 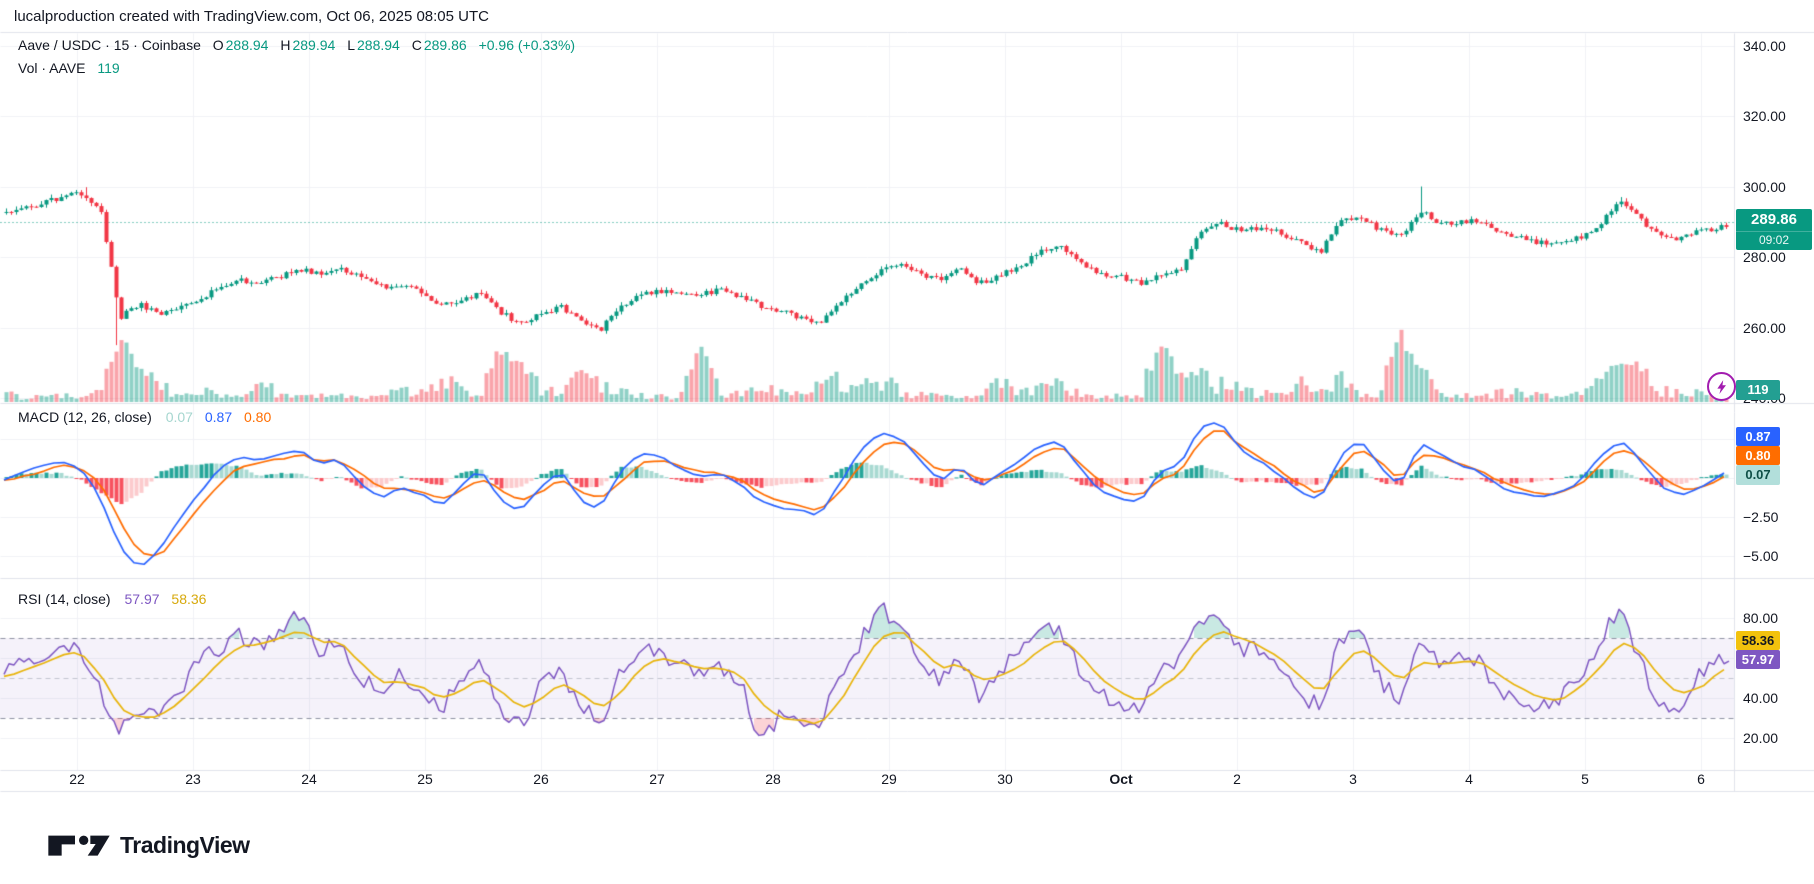 What do you see at coordinates (657, 779) in the screenshot?
I see `time-axis-label: 27` at bounding box center [657, 779].